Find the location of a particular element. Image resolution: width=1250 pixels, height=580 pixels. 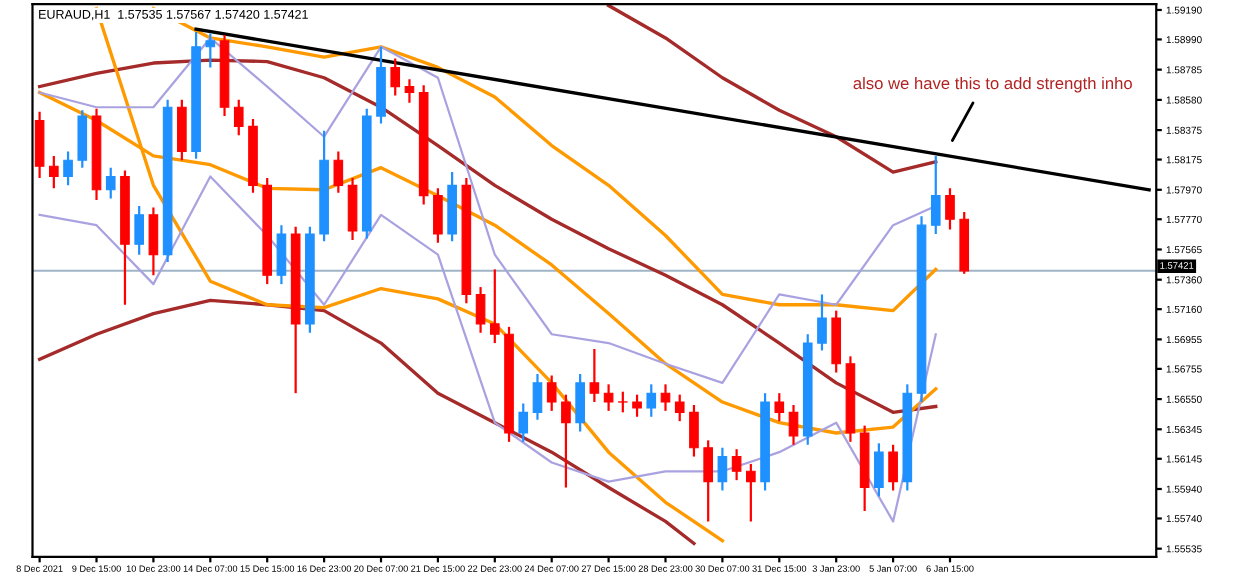

annotation: also we have this to add strength inho is located at coordinates (992, 84).